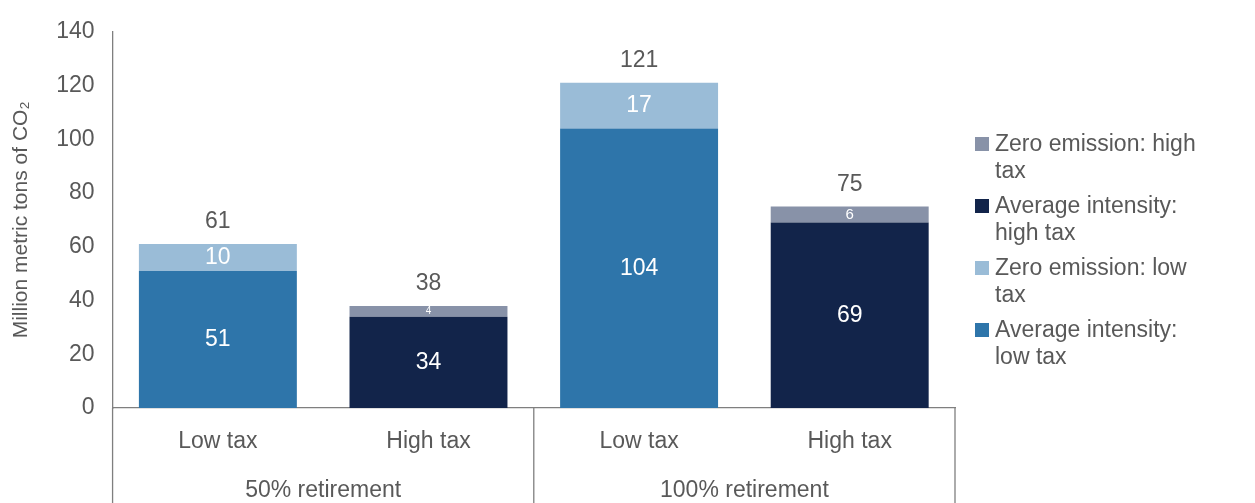 This screenshot has height=503, width=1255. I want to click on legend-label: Average intensity: high tax, so click(1087, 219).